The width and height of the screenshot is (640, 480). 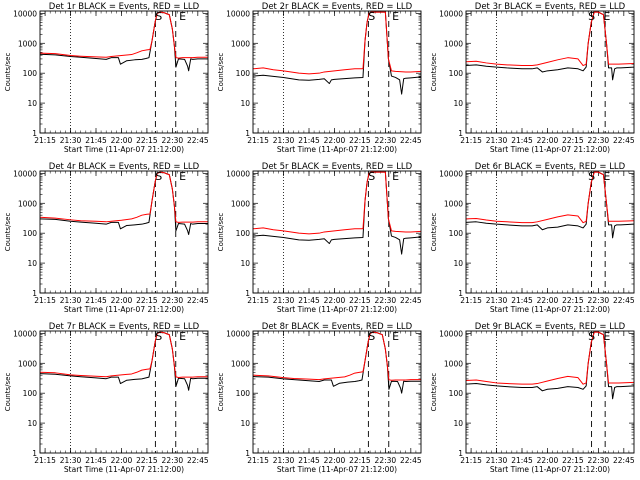 What do you see at coordinates (550, 167) in the screenshot?
I see `panel-title: Det 6r BLACK = Events, RED = LLD` at bounding box center [550, 167].